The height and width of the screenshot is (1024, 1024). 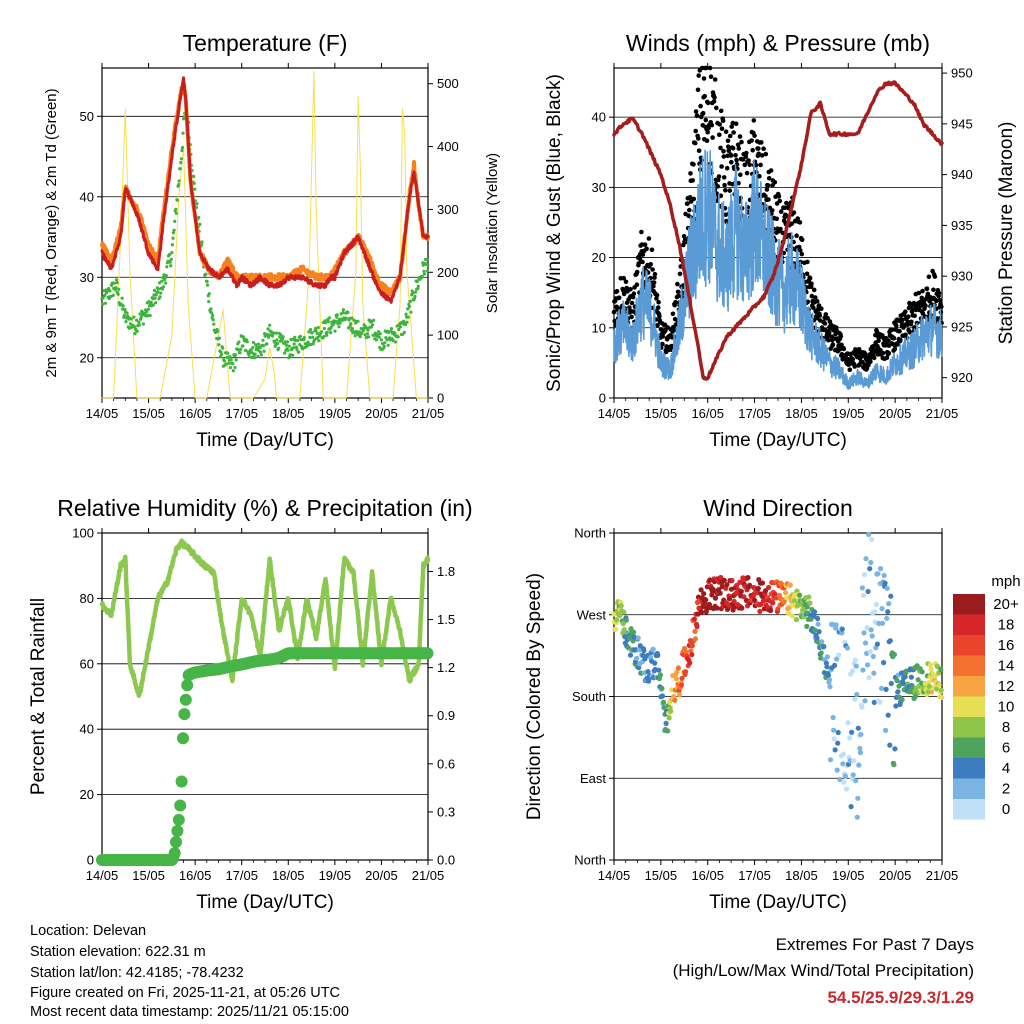 I want to click on rh_precip-x-tick-label: 21/05, so click(x=428, y=875).